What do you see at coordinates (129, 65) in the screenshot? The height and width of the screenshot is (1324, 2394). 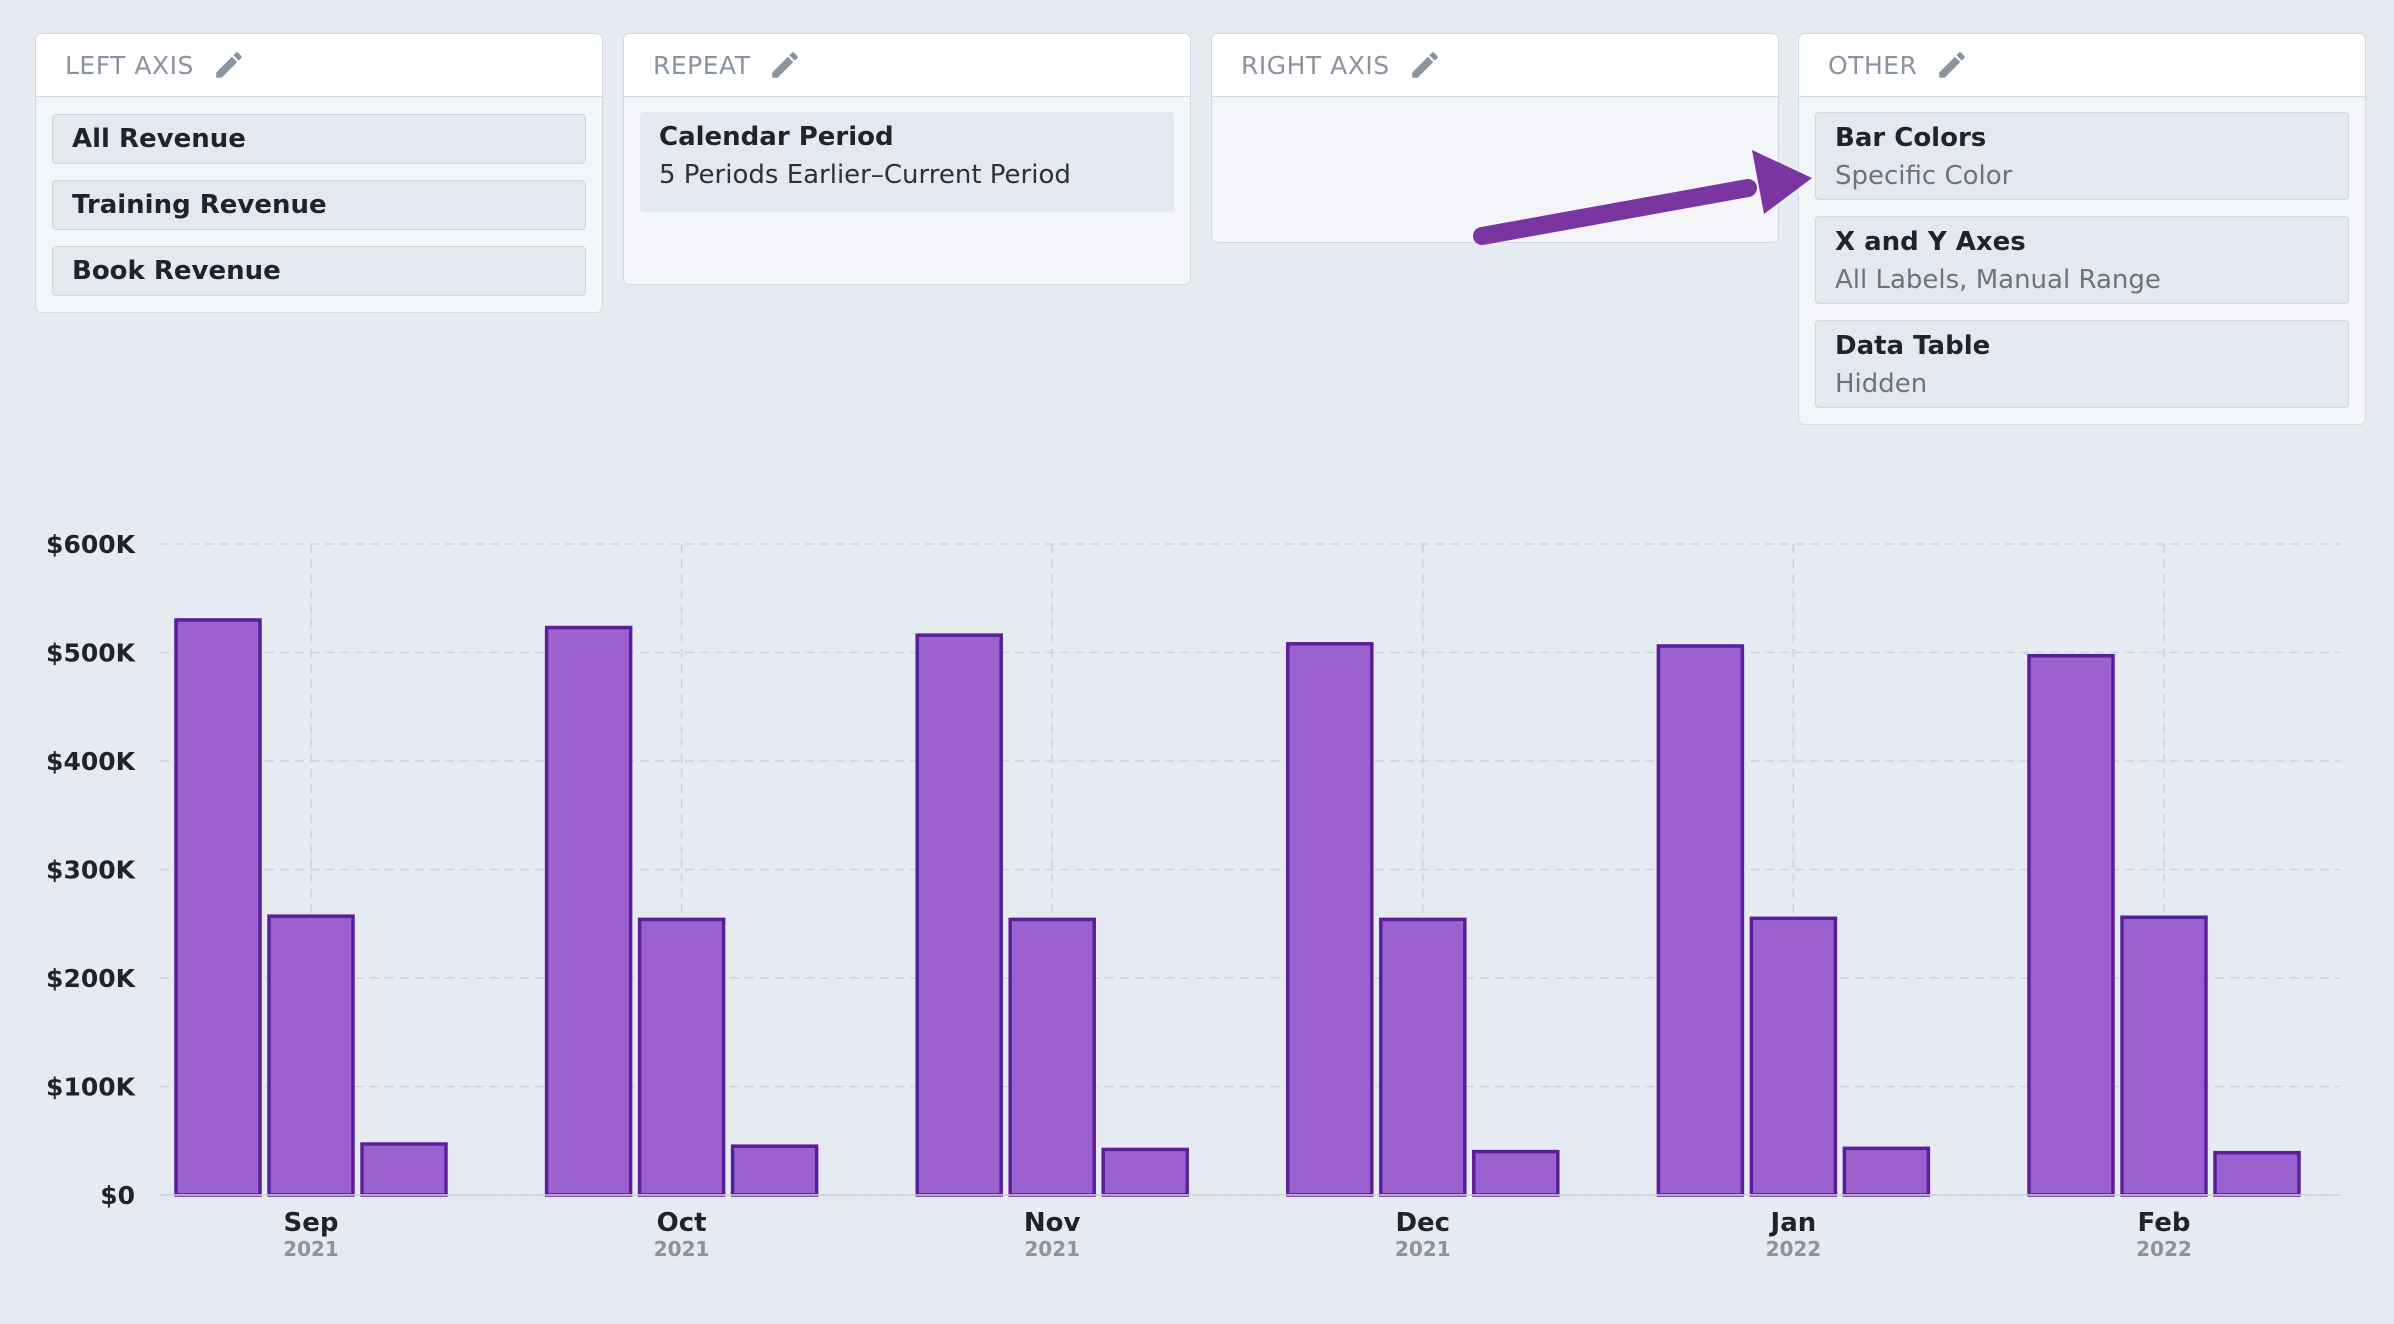 I see `left-axis-title: LEFT AXIS` at bounding box center [129, 65].